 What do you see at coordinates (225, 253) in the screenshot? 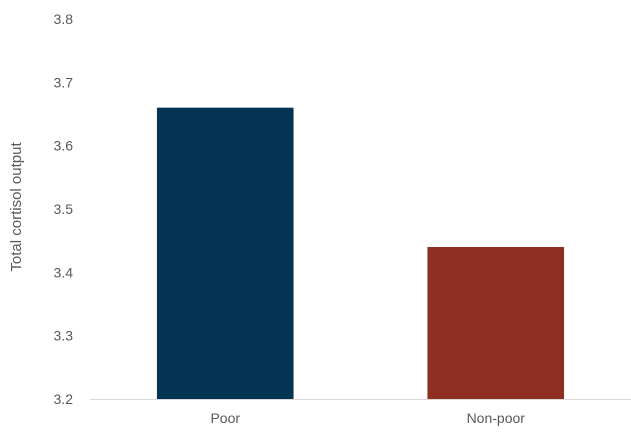
I see `bar-poor` at bounding box center [225, 253].